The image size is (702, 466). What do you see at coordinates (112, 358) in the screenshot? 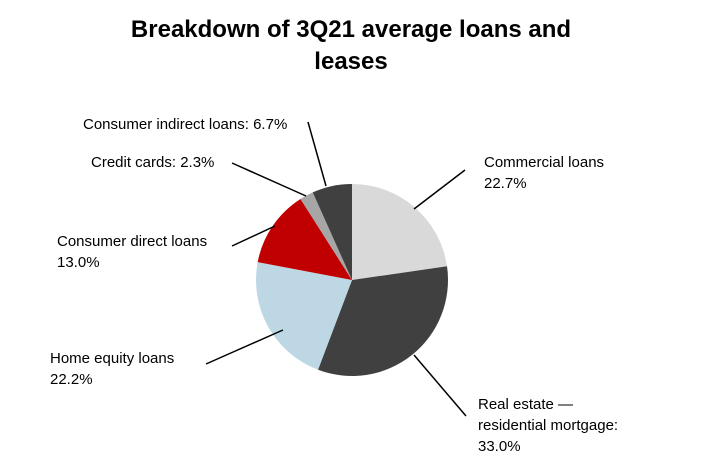
I see `category-label: Home equity loans` at bounding box center [112, 358].